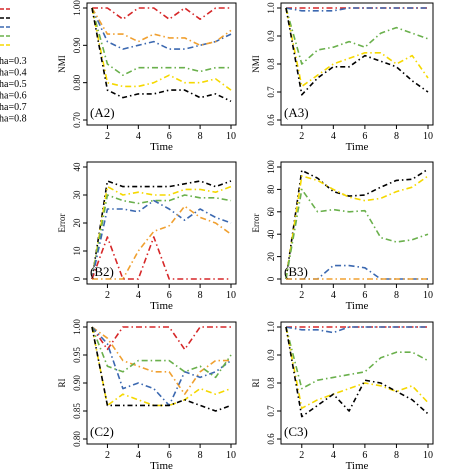 This screenshot has height=474, width=474. Describe the element at coordinates (271, 167) in the screenshot. I see `y-tick-label: 100` at that location.